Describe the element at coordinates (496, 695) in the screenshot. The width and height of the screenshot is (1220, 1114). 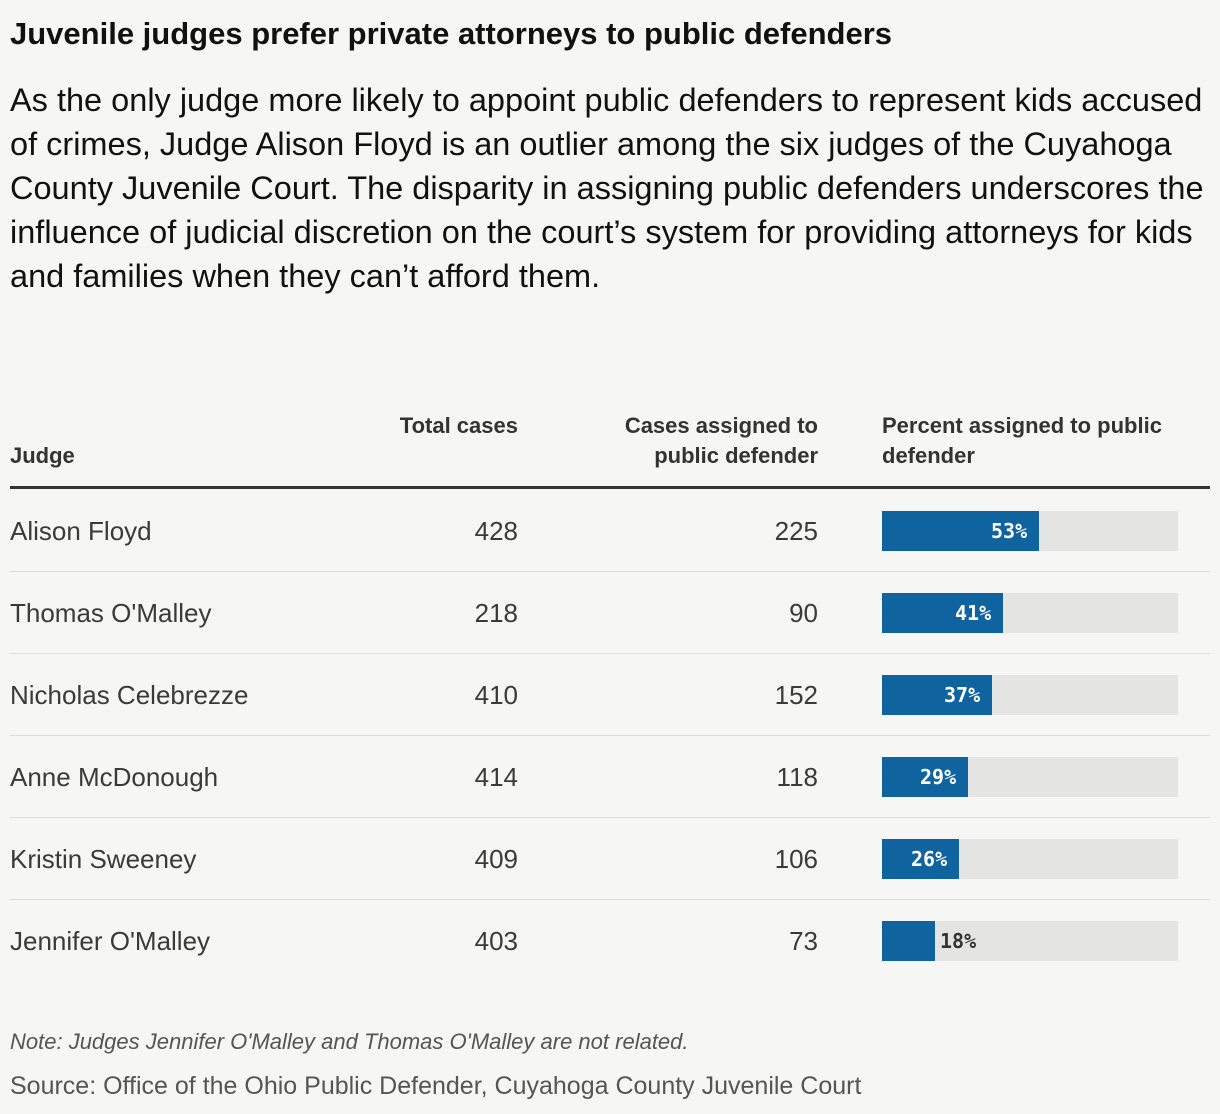
I see `total-cases-value: 410` at that location.